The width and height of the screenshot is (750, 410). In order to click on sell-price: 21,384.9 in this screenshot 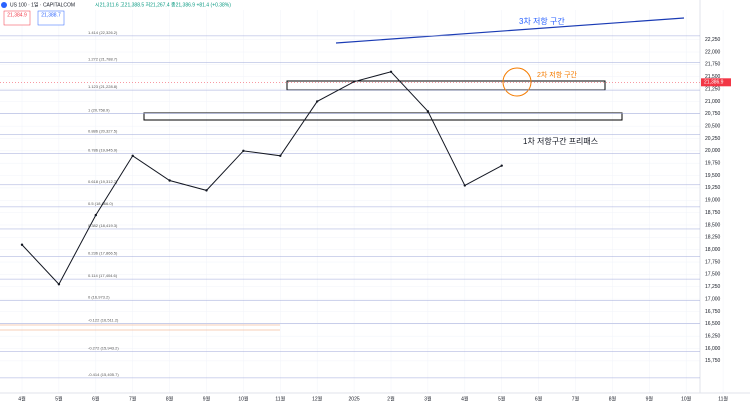, I will do `click(17, 15)`.